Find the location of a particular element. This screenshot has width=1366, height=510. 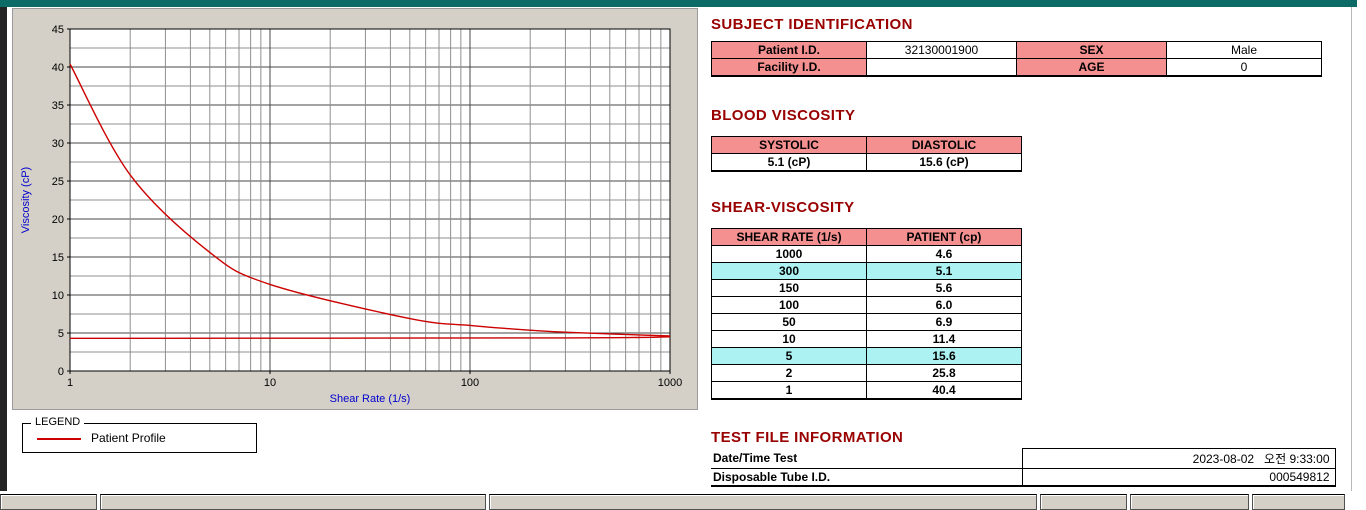

subject-row: Patient I.D. 32130001900 SEX Male is located at coordinates (1016, 50).